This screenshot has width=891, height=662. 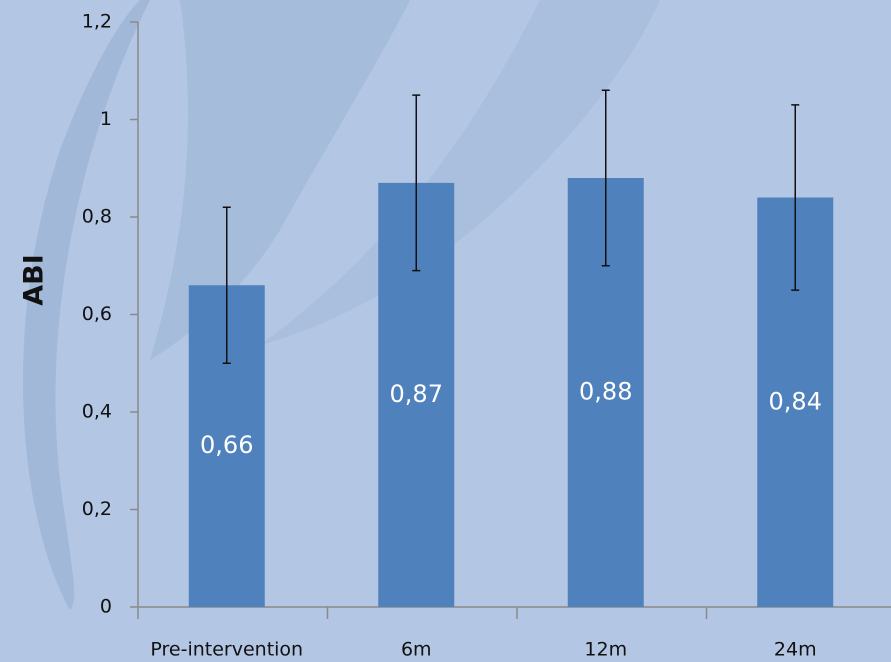 What do you see at coordinates (106, 119) in the screenshot?
I see `y-tick-label: 1` at bounding box center [106, 119].